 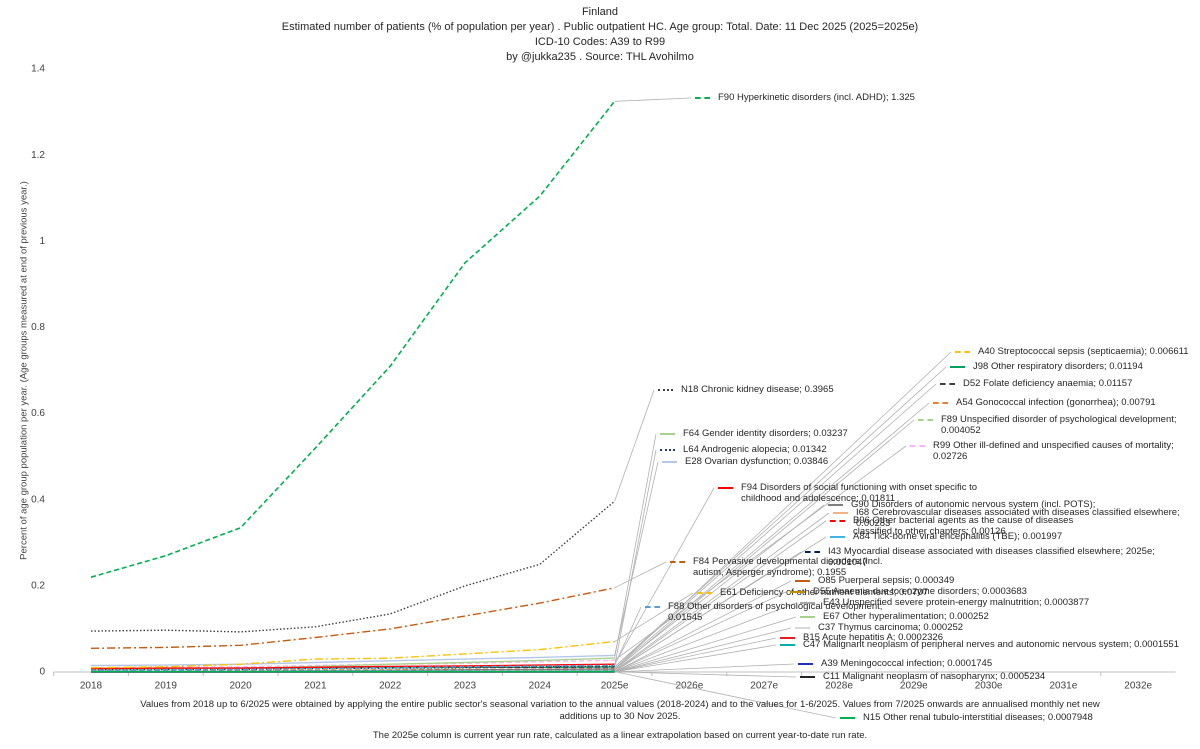 I want to click on legend-label: B15 Acute hepatitis A; 0.0002326, so click(x=873, y=637).